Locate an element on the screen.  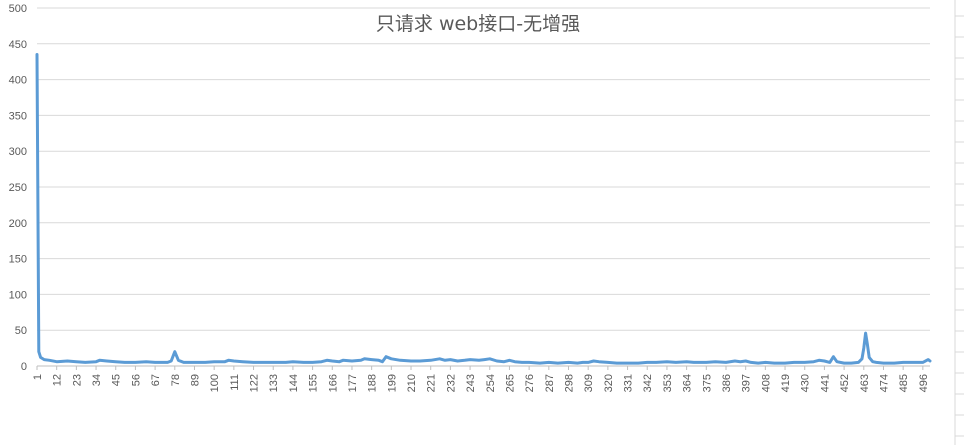
x-tick-label: 243 is located at coordinates (471, 383).